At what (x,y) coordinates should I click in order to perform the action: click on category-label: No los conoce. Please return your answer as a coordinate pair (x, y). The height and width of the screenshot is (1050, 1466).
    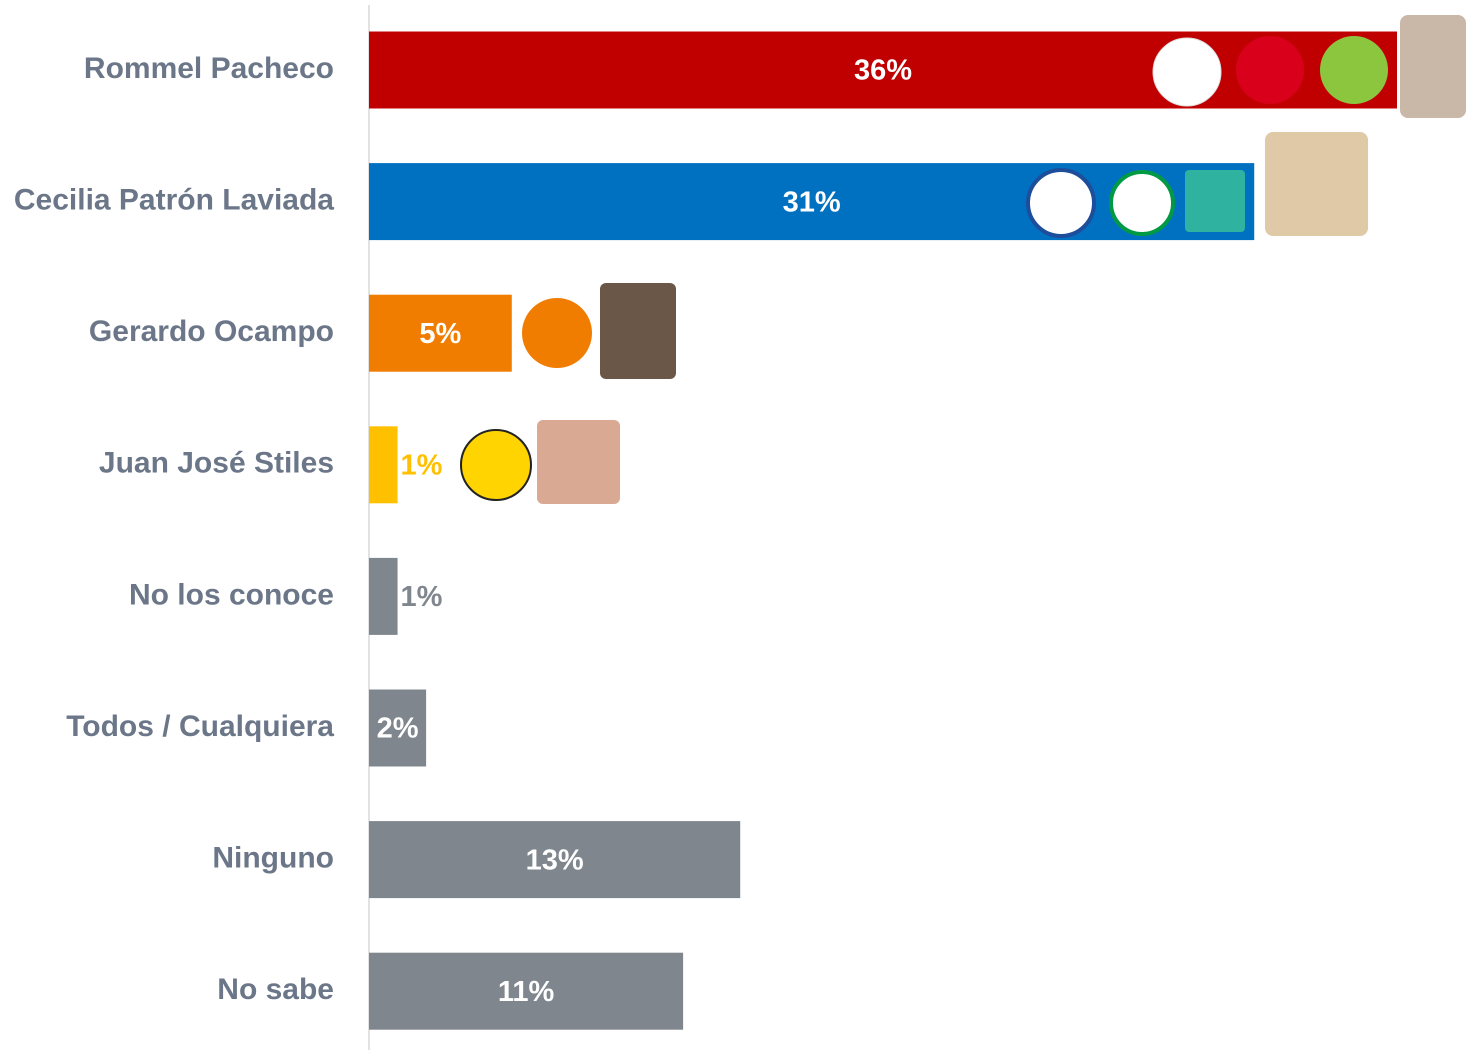
    Looking at the image, I should click on (231, 594).